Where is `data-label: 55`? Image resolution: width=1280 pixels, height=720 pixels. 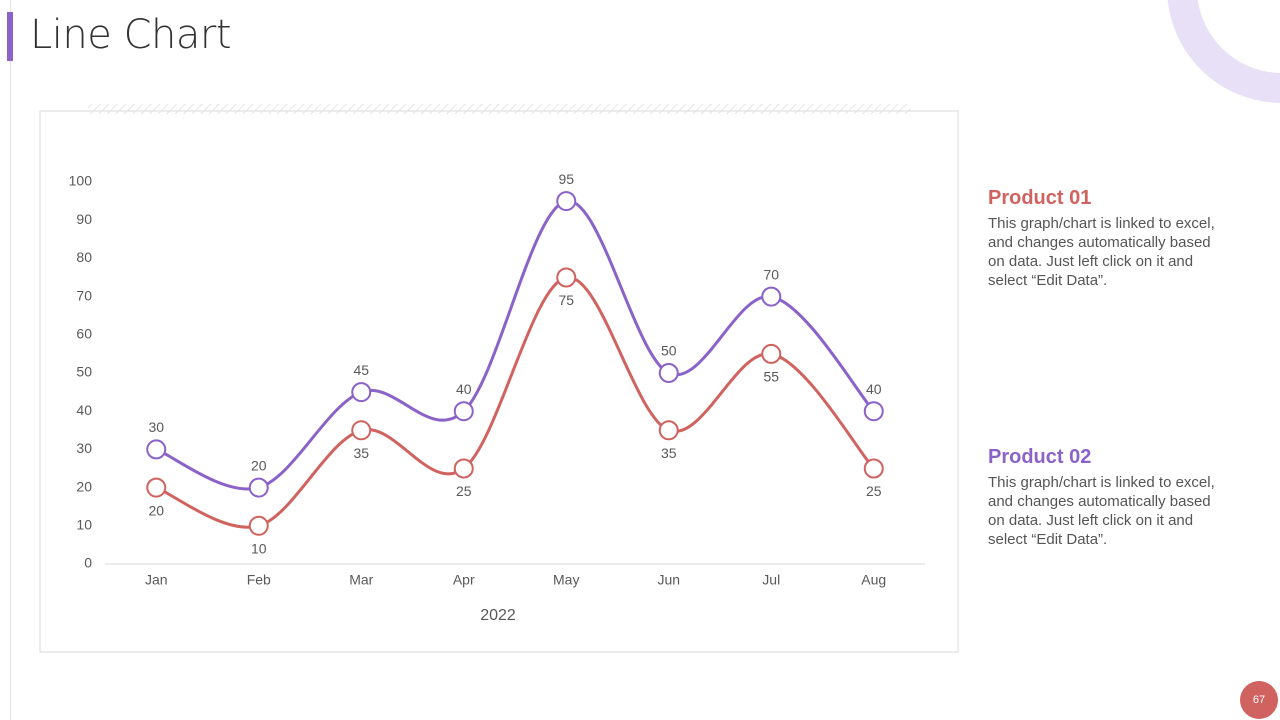
data-label: 55 is located at coordinates (771, 377).